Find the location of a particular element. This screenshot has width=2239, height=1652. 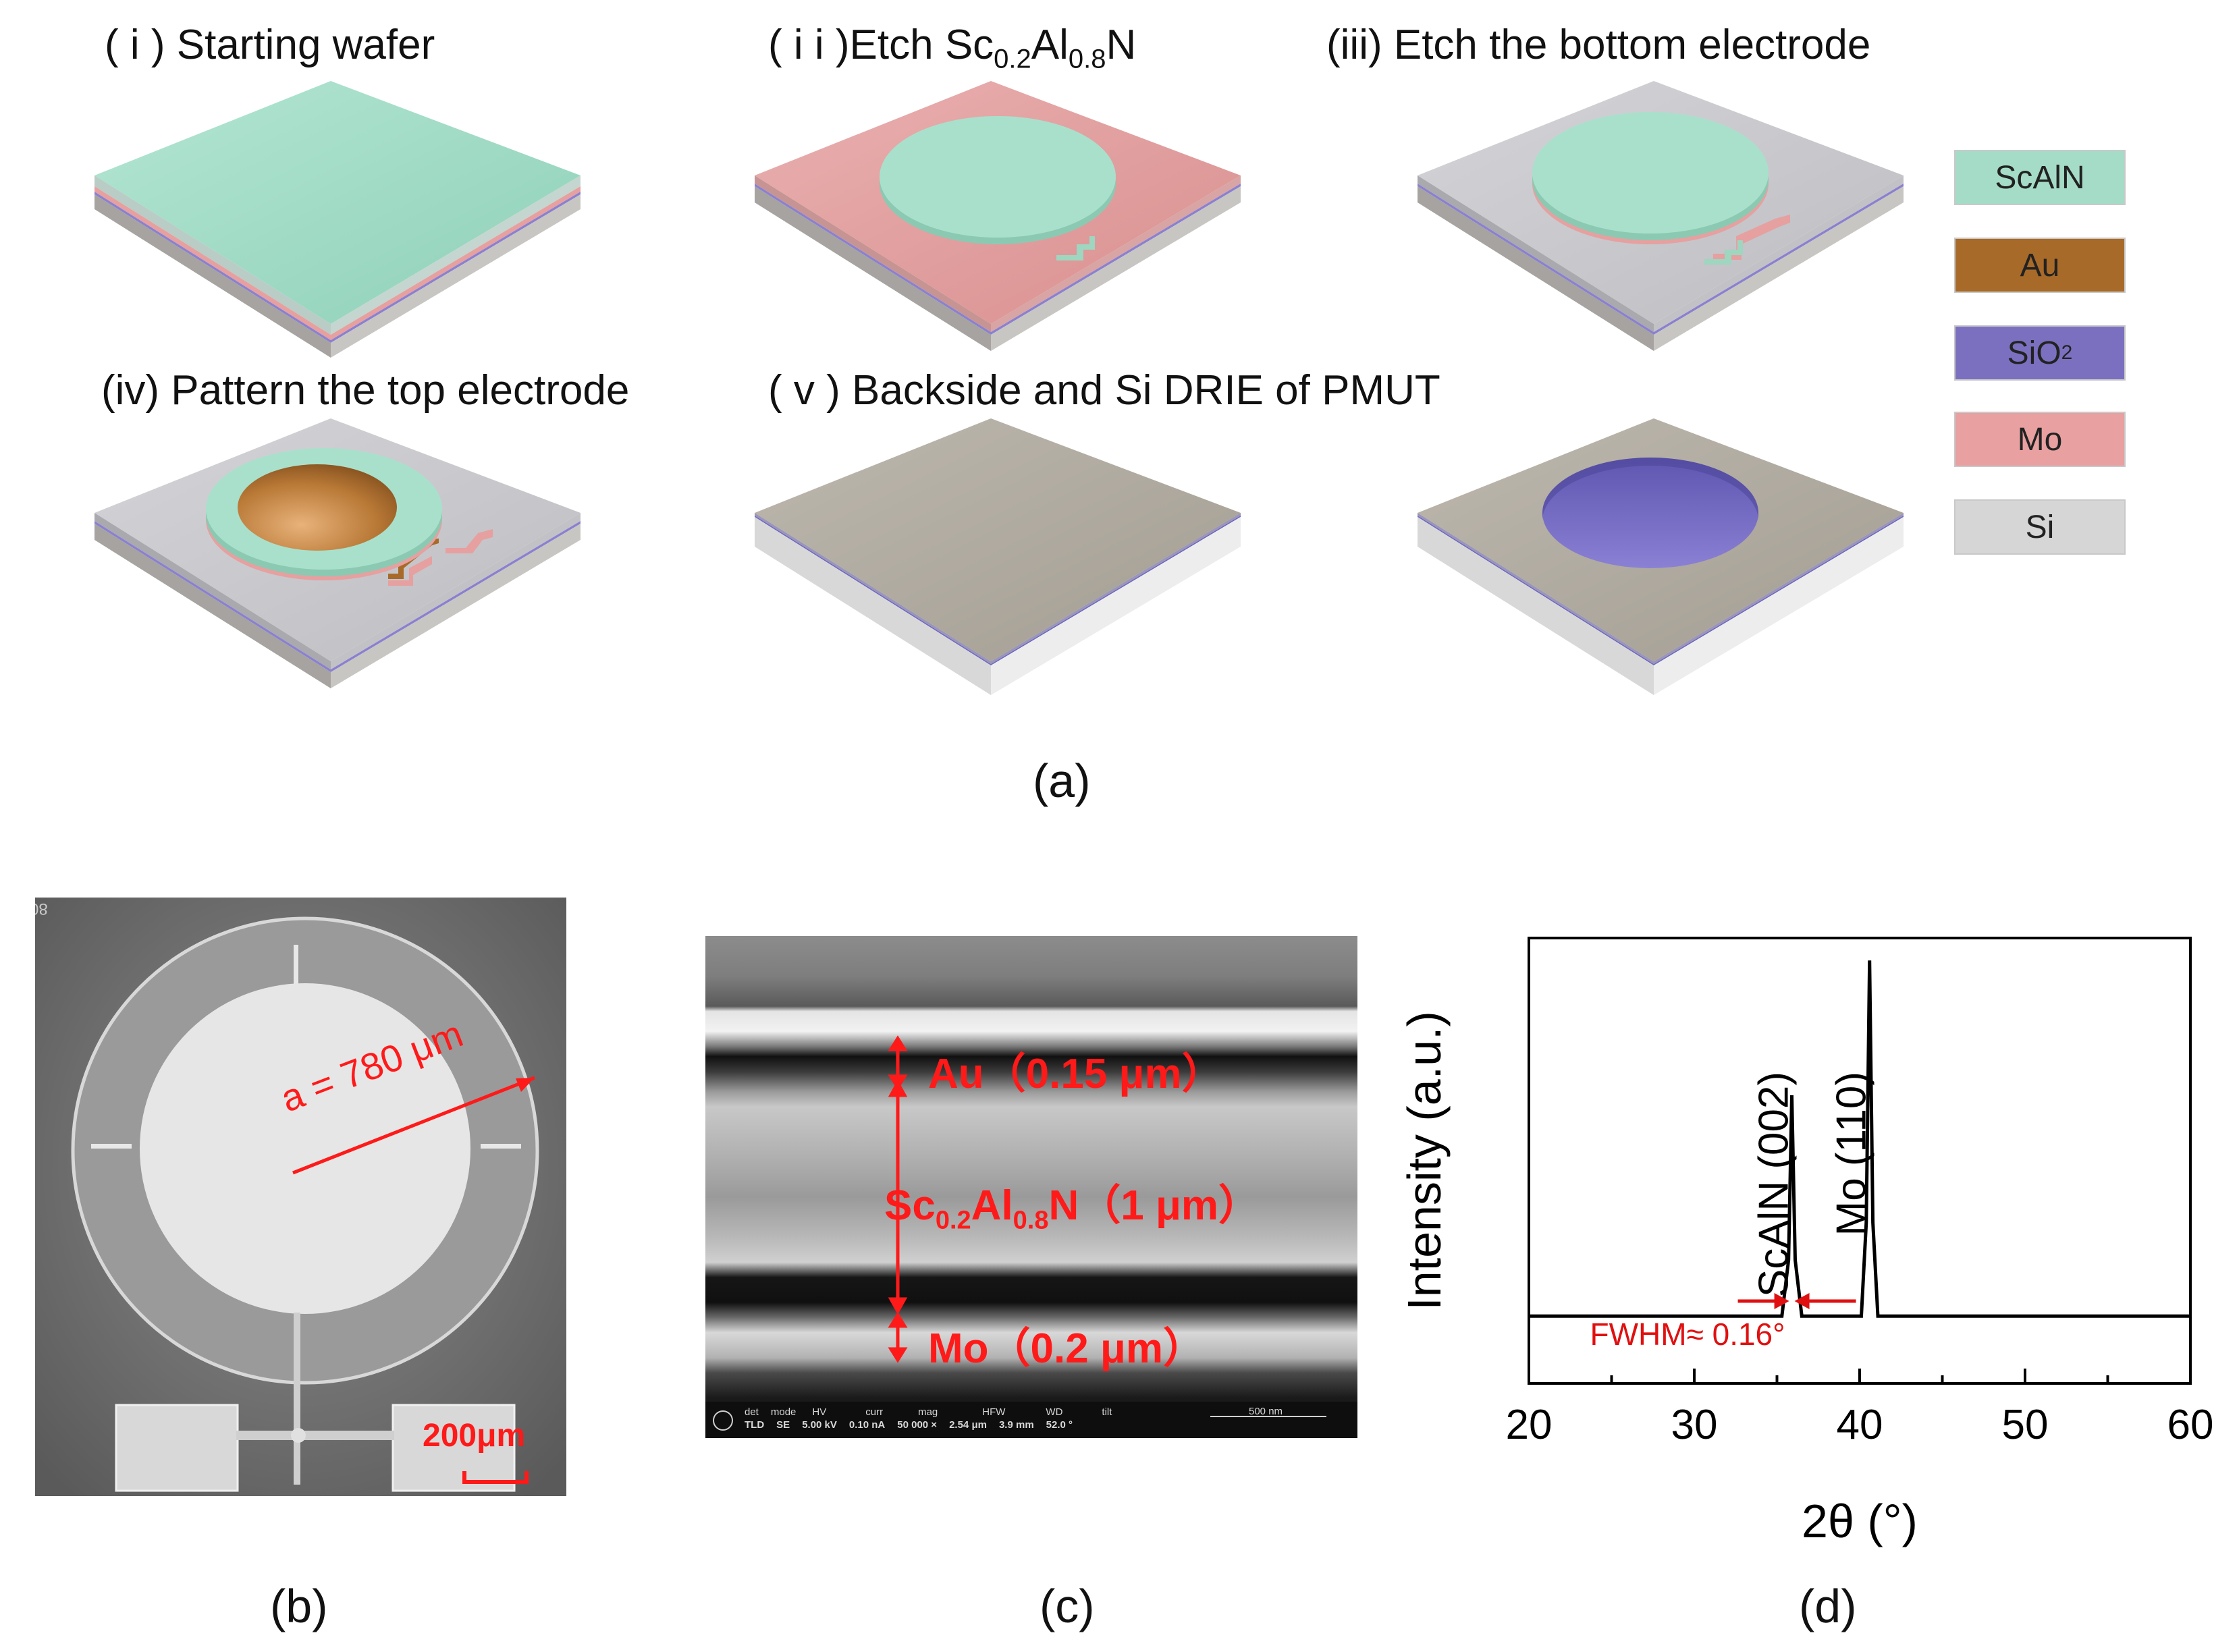

scaln-label-sub: 0.8 is located at coordinates (1031, 1220).